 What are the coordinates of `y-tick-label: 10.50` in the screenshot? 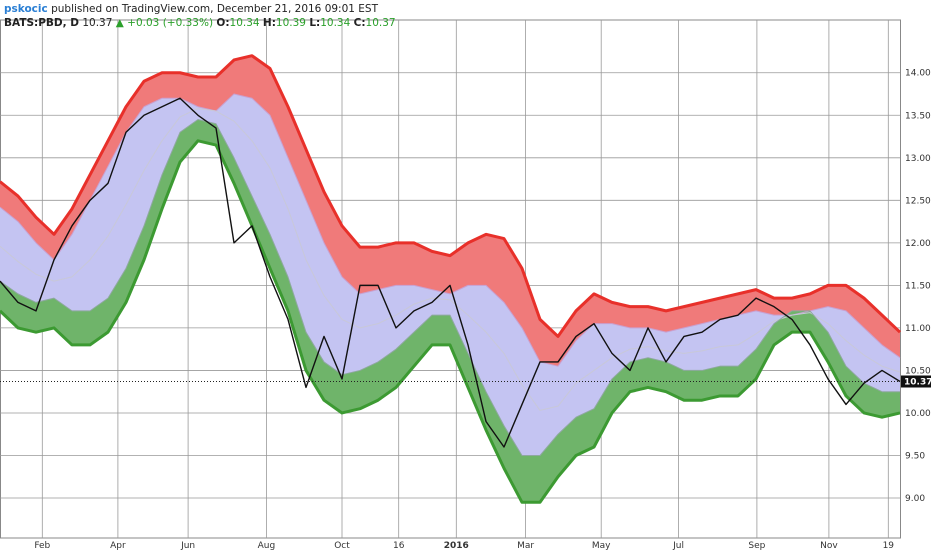 It's located at (918, 371).